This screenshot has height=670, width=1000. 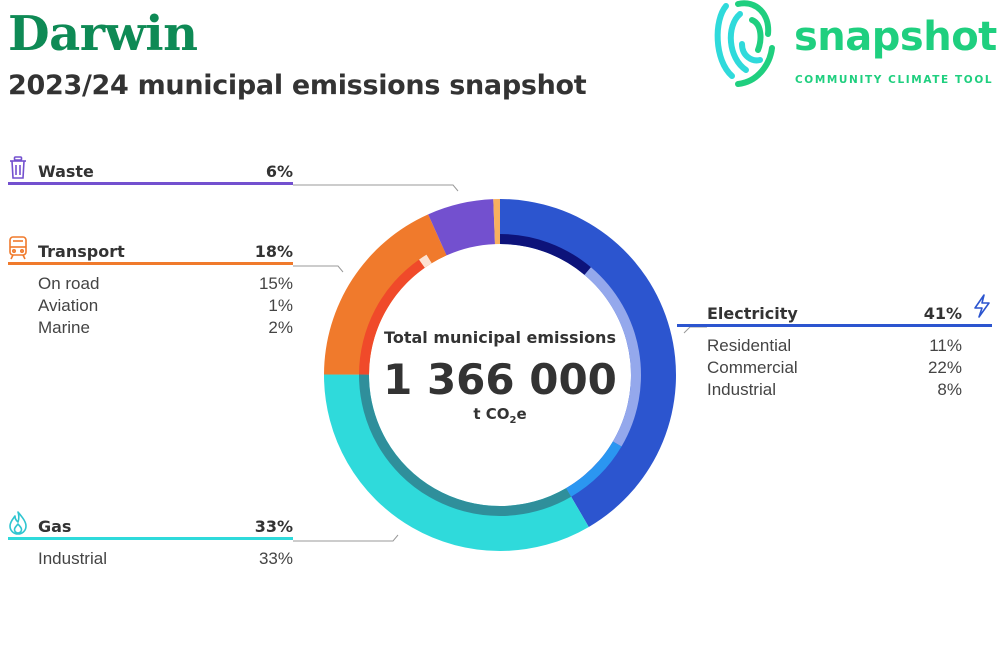 I want to click on fingerprint-logo-icon, so click(x=744, y=43).